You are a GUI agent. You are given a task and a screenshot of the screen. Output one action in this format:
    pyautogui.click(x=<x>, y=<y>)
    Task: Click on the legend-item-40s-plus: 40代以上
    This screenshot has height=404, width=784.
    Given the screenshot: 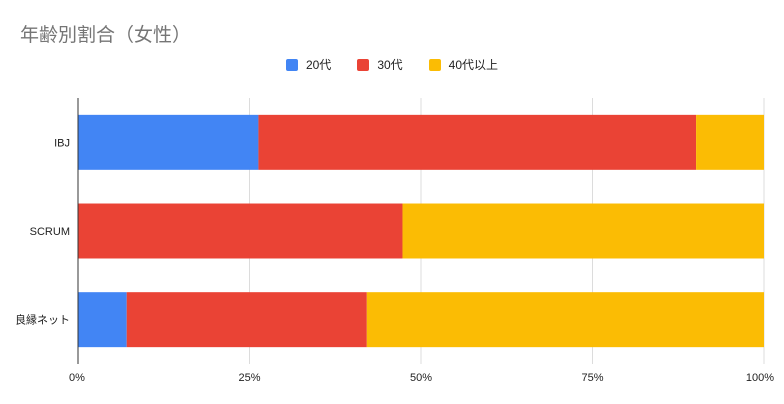 What is the action you would take?
    pyautogui.click(x=463, y=64)
    